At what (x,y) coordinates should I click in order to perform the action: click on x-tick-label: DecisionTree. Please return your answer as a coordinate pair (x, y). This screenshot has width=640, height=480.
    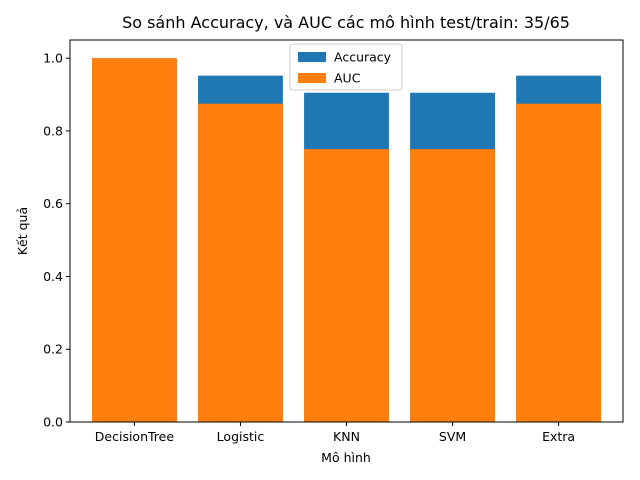
    Looking at the image, I should click on (135, 436).